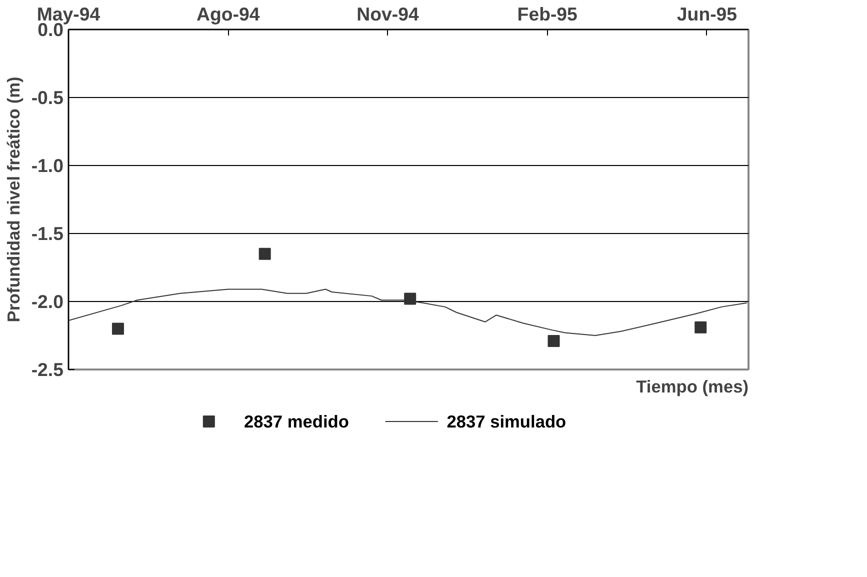 The image size is (867, 577). I want to click on legend-label: 2837 simulado, so click(506, 422).